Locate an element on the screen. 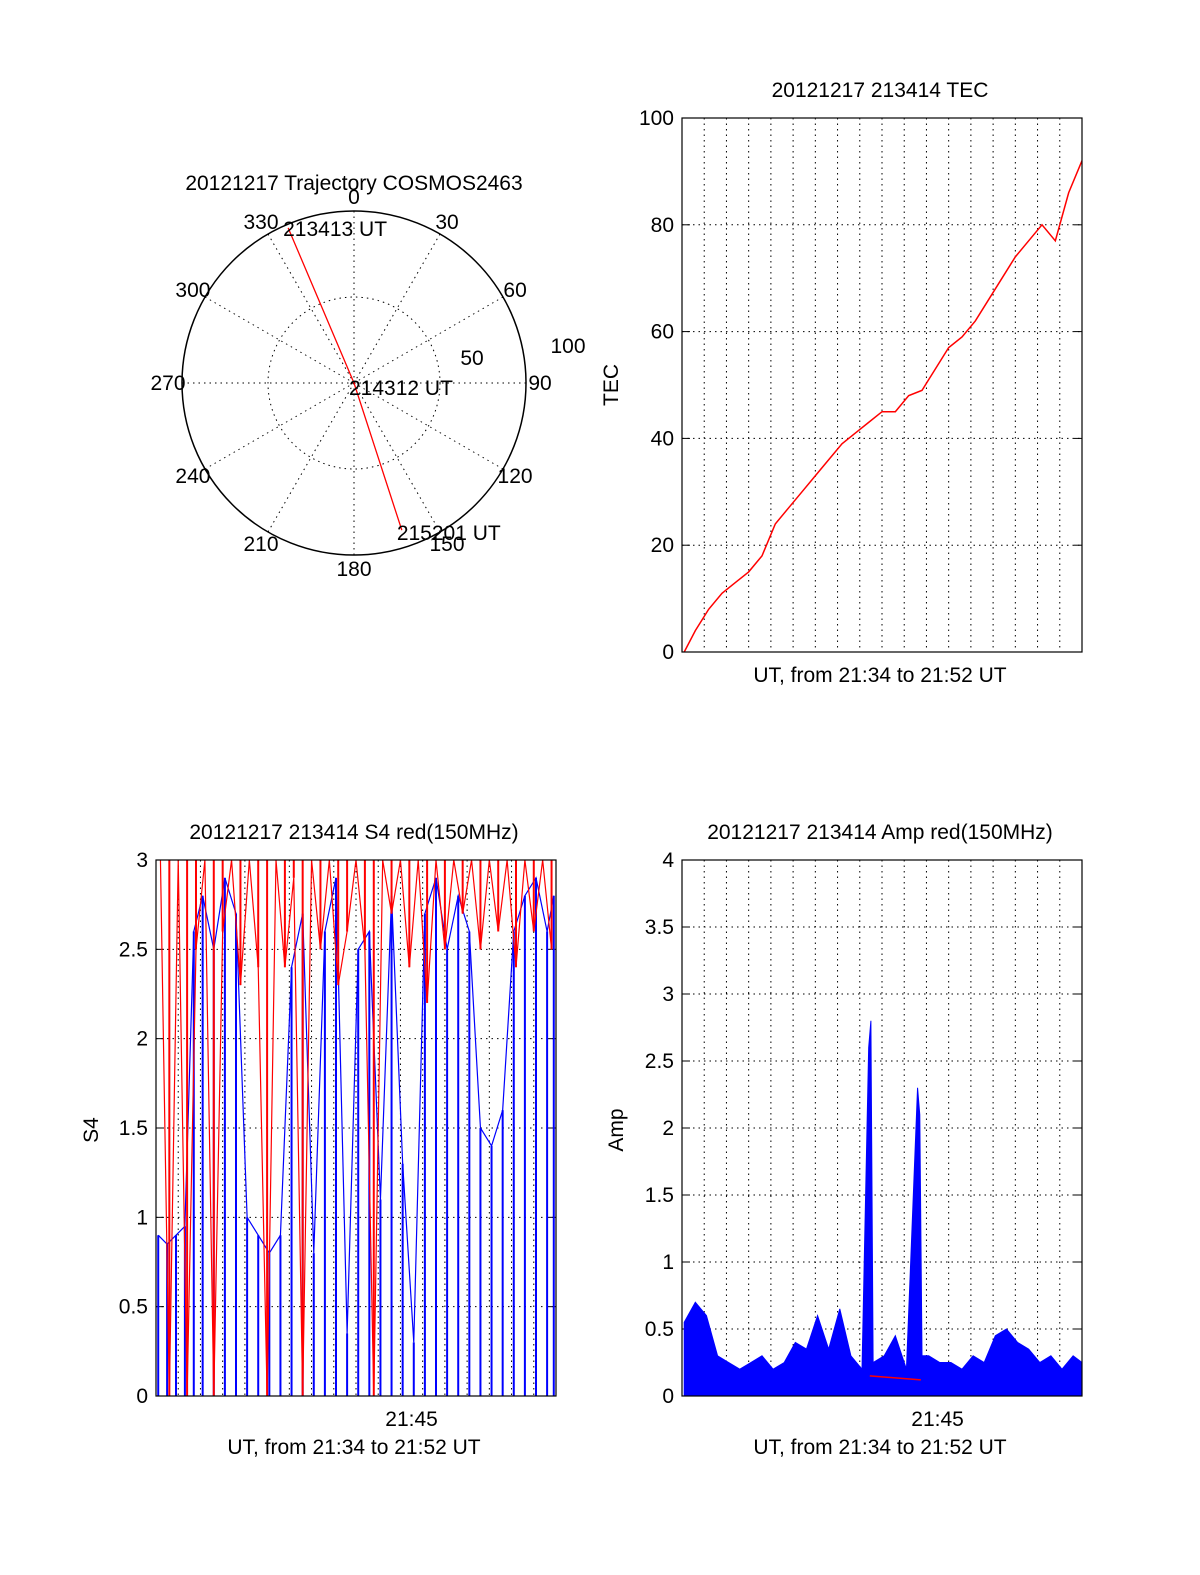 This screenshot has width=1200, height=1575. polar-angle-label: 180 is located at coordinates (353, 569).